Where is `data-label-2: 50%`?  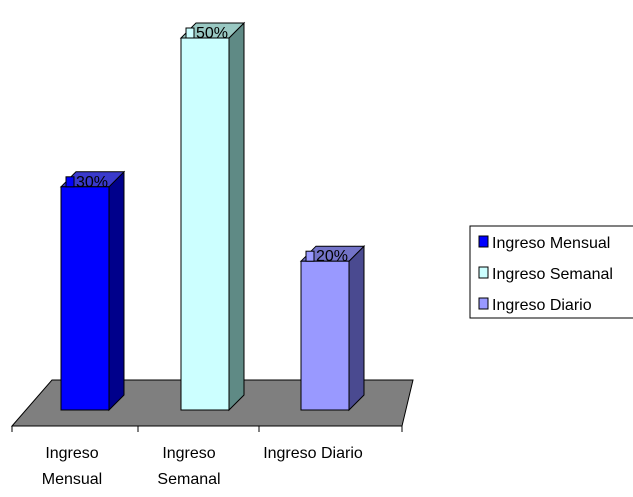
data-label-2: 50% is located at coordinates (206, 33).